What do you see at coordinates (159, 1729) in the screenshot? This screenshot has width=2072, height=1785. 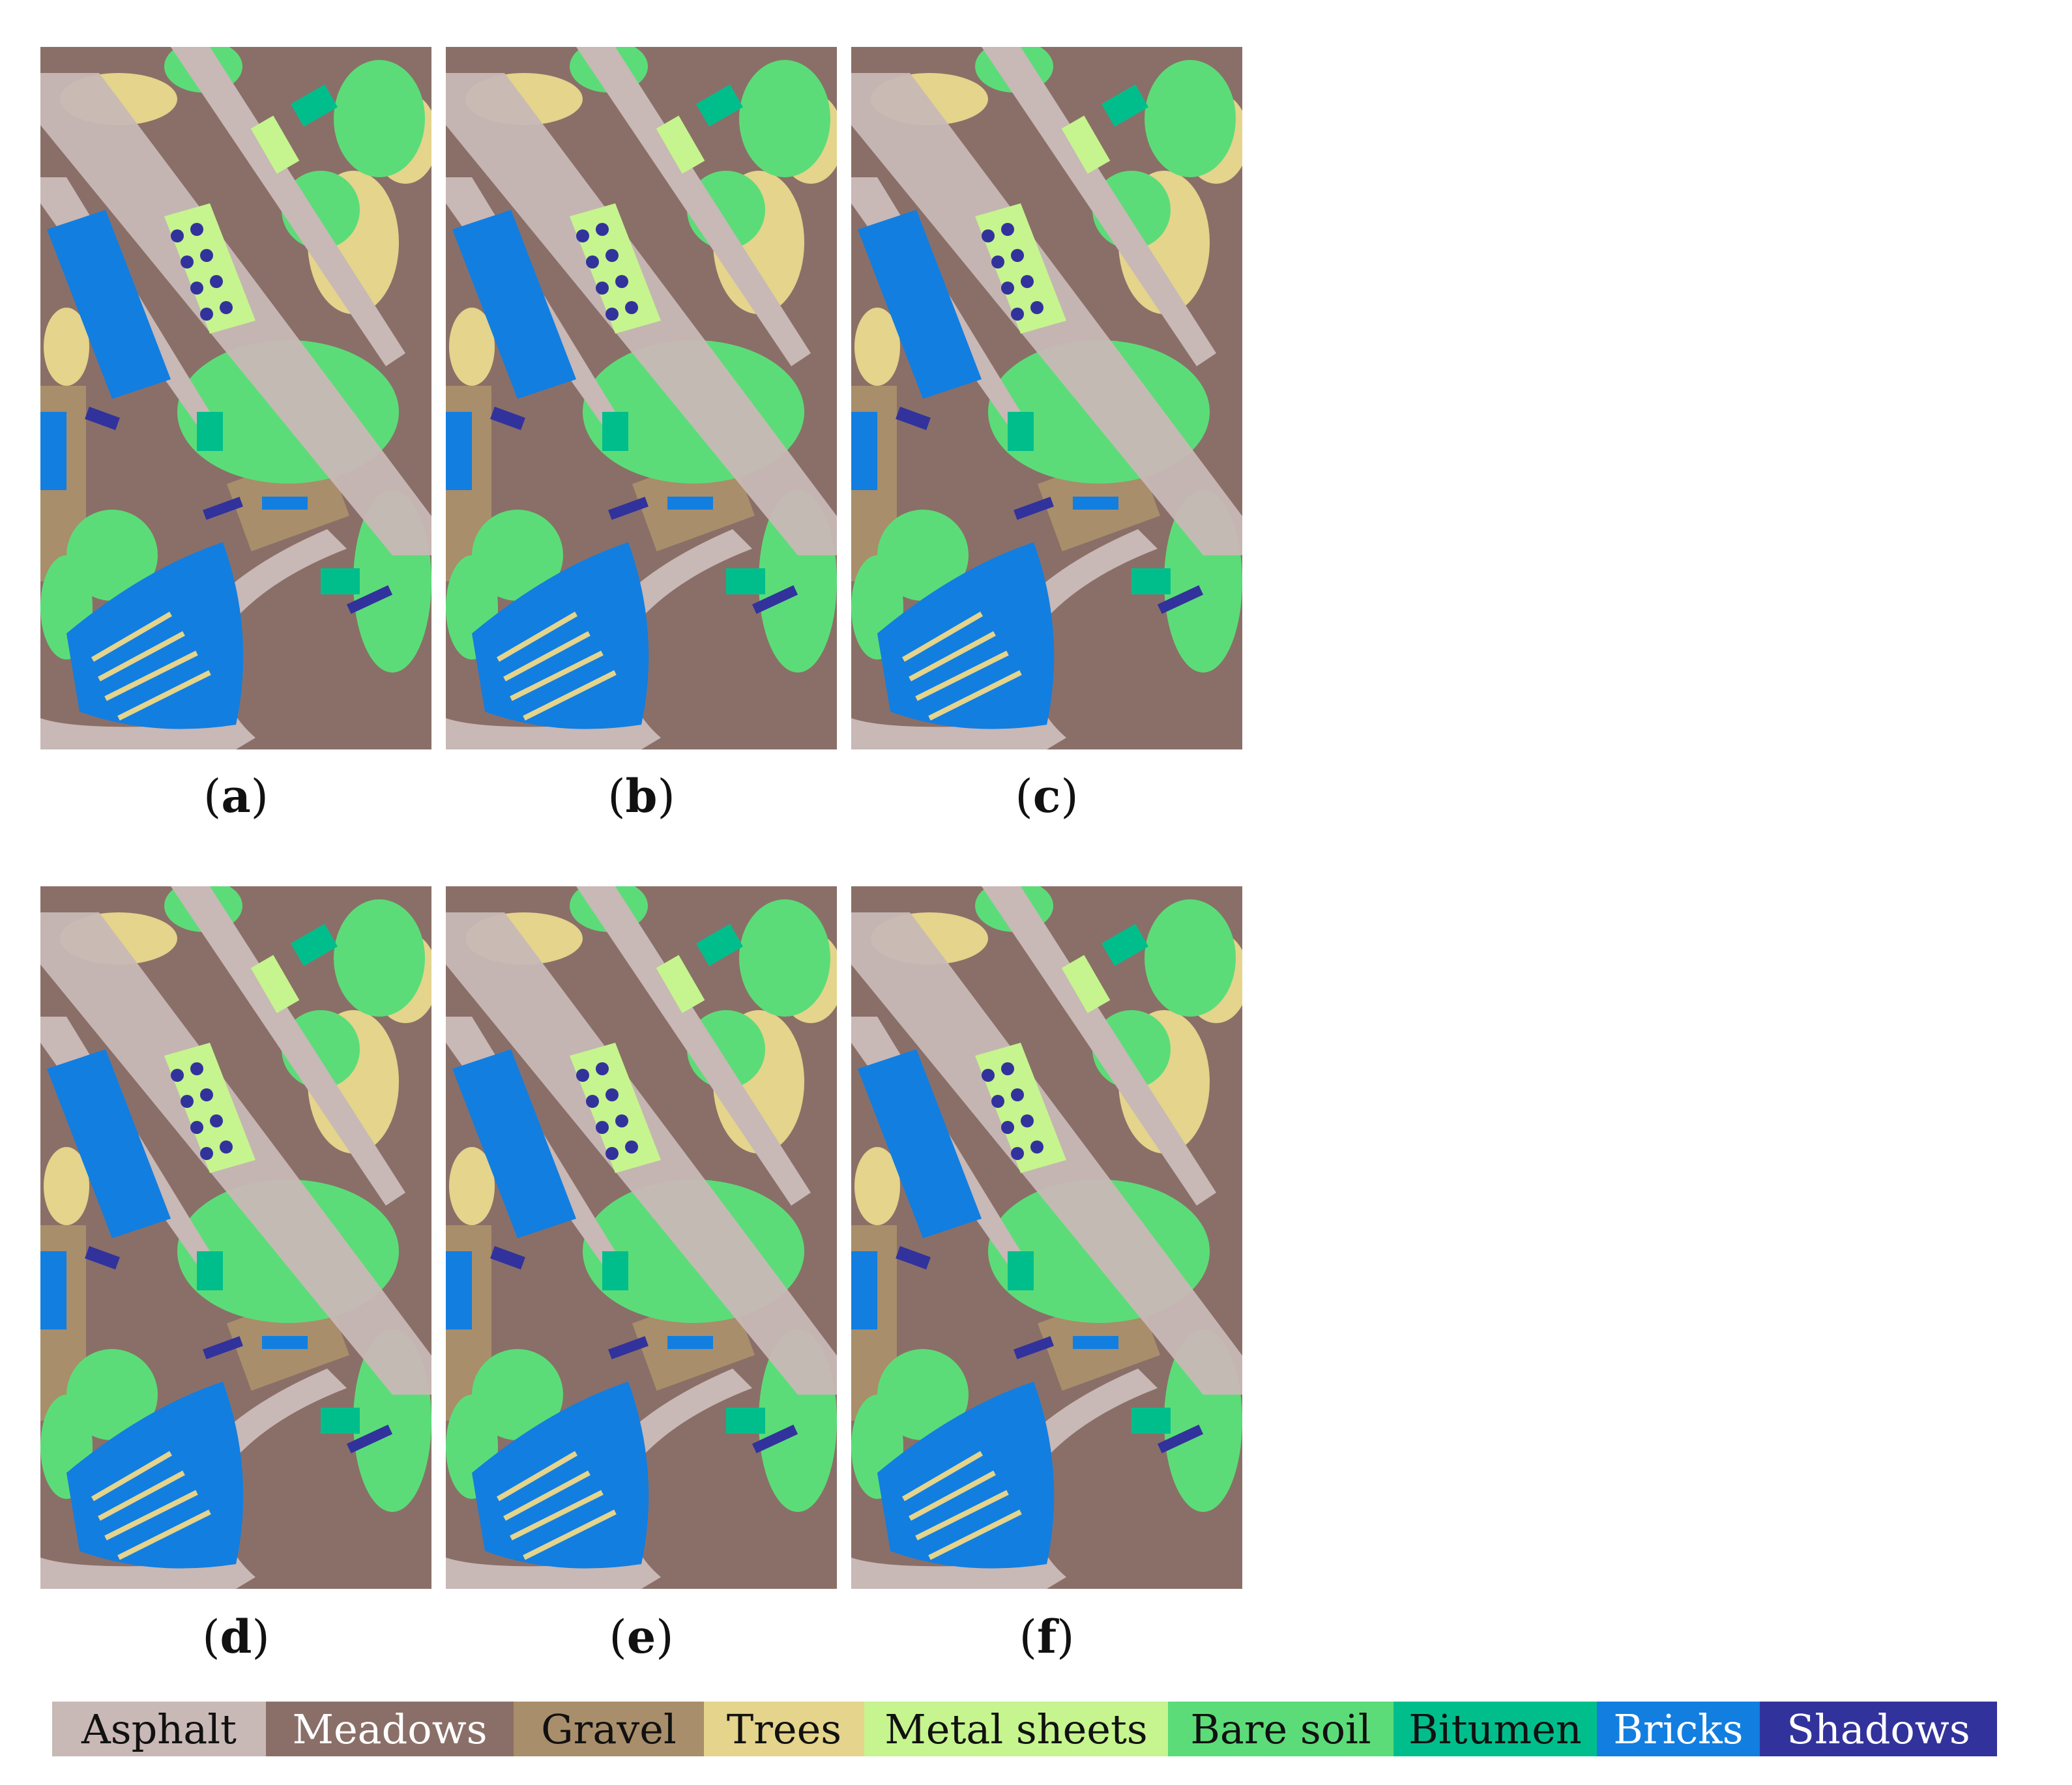 I see `legend-item-asphalt: Asphalt` at bounding box center [159, 1729].